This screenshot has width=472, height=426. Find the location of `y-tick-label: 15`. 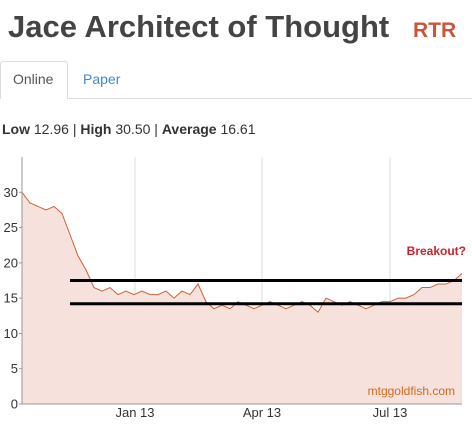

y-tick-label: 15 is located at coordinates (11, 298).